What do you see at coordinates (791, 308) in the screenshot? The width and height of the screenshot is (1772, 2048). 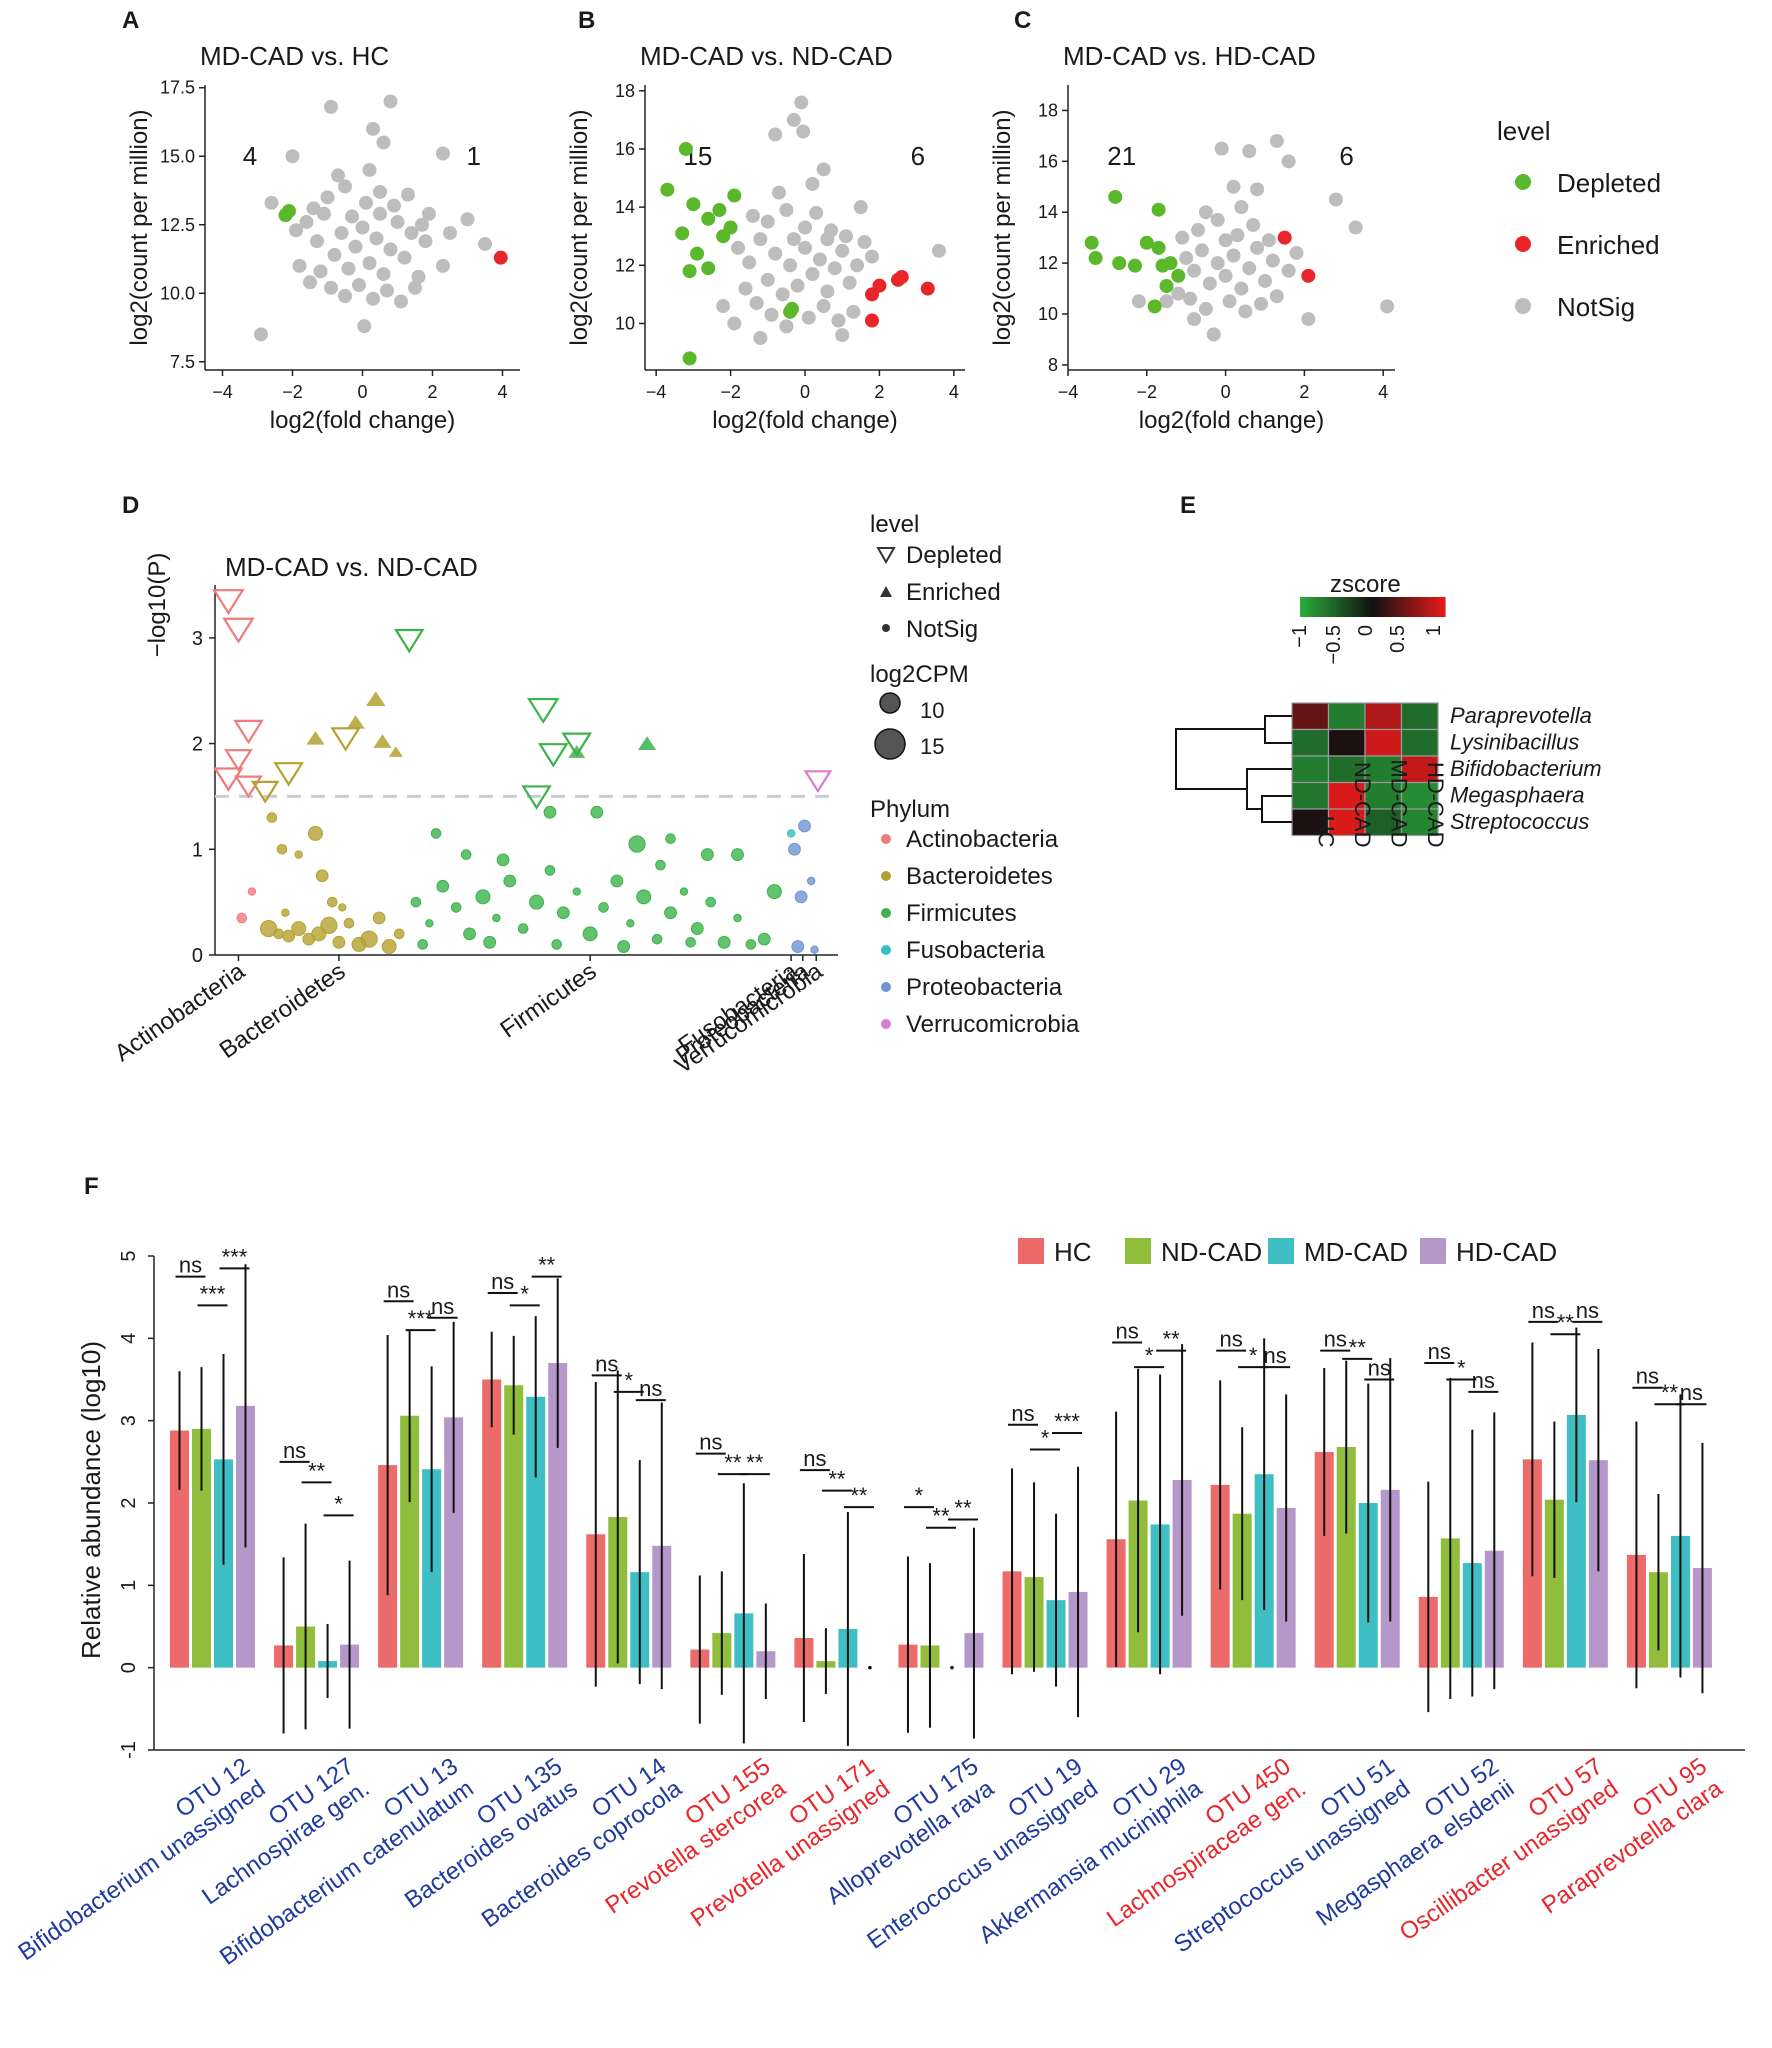 I see `point-depleted` at bounding box center [791, 308].